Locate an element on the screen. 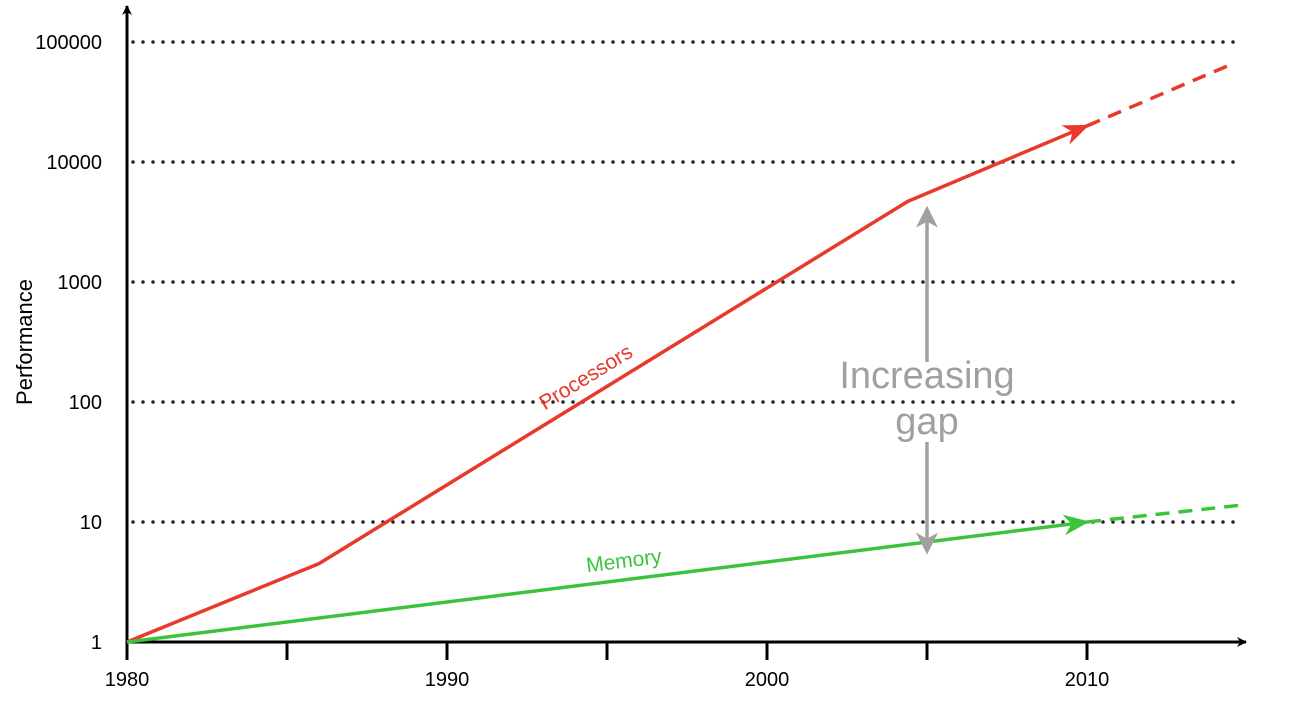 The height and width of the screenshot is (702, 1300). y-axis: 1 10 100 1000 10000 100000 is located at coordinates (83, 329).